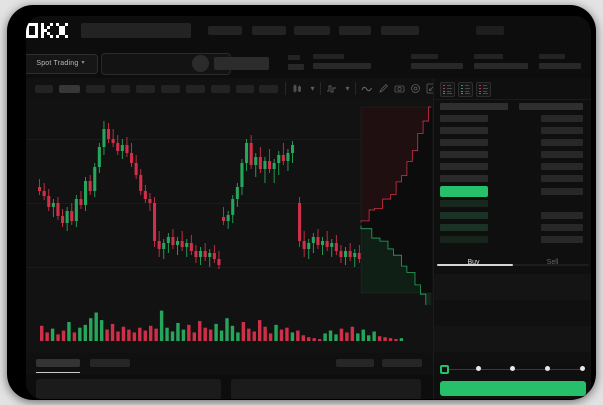  What do you see at coordinates (47, 30) in the screenshot?
I see `okx-logo` at bounding box center [47, 30].